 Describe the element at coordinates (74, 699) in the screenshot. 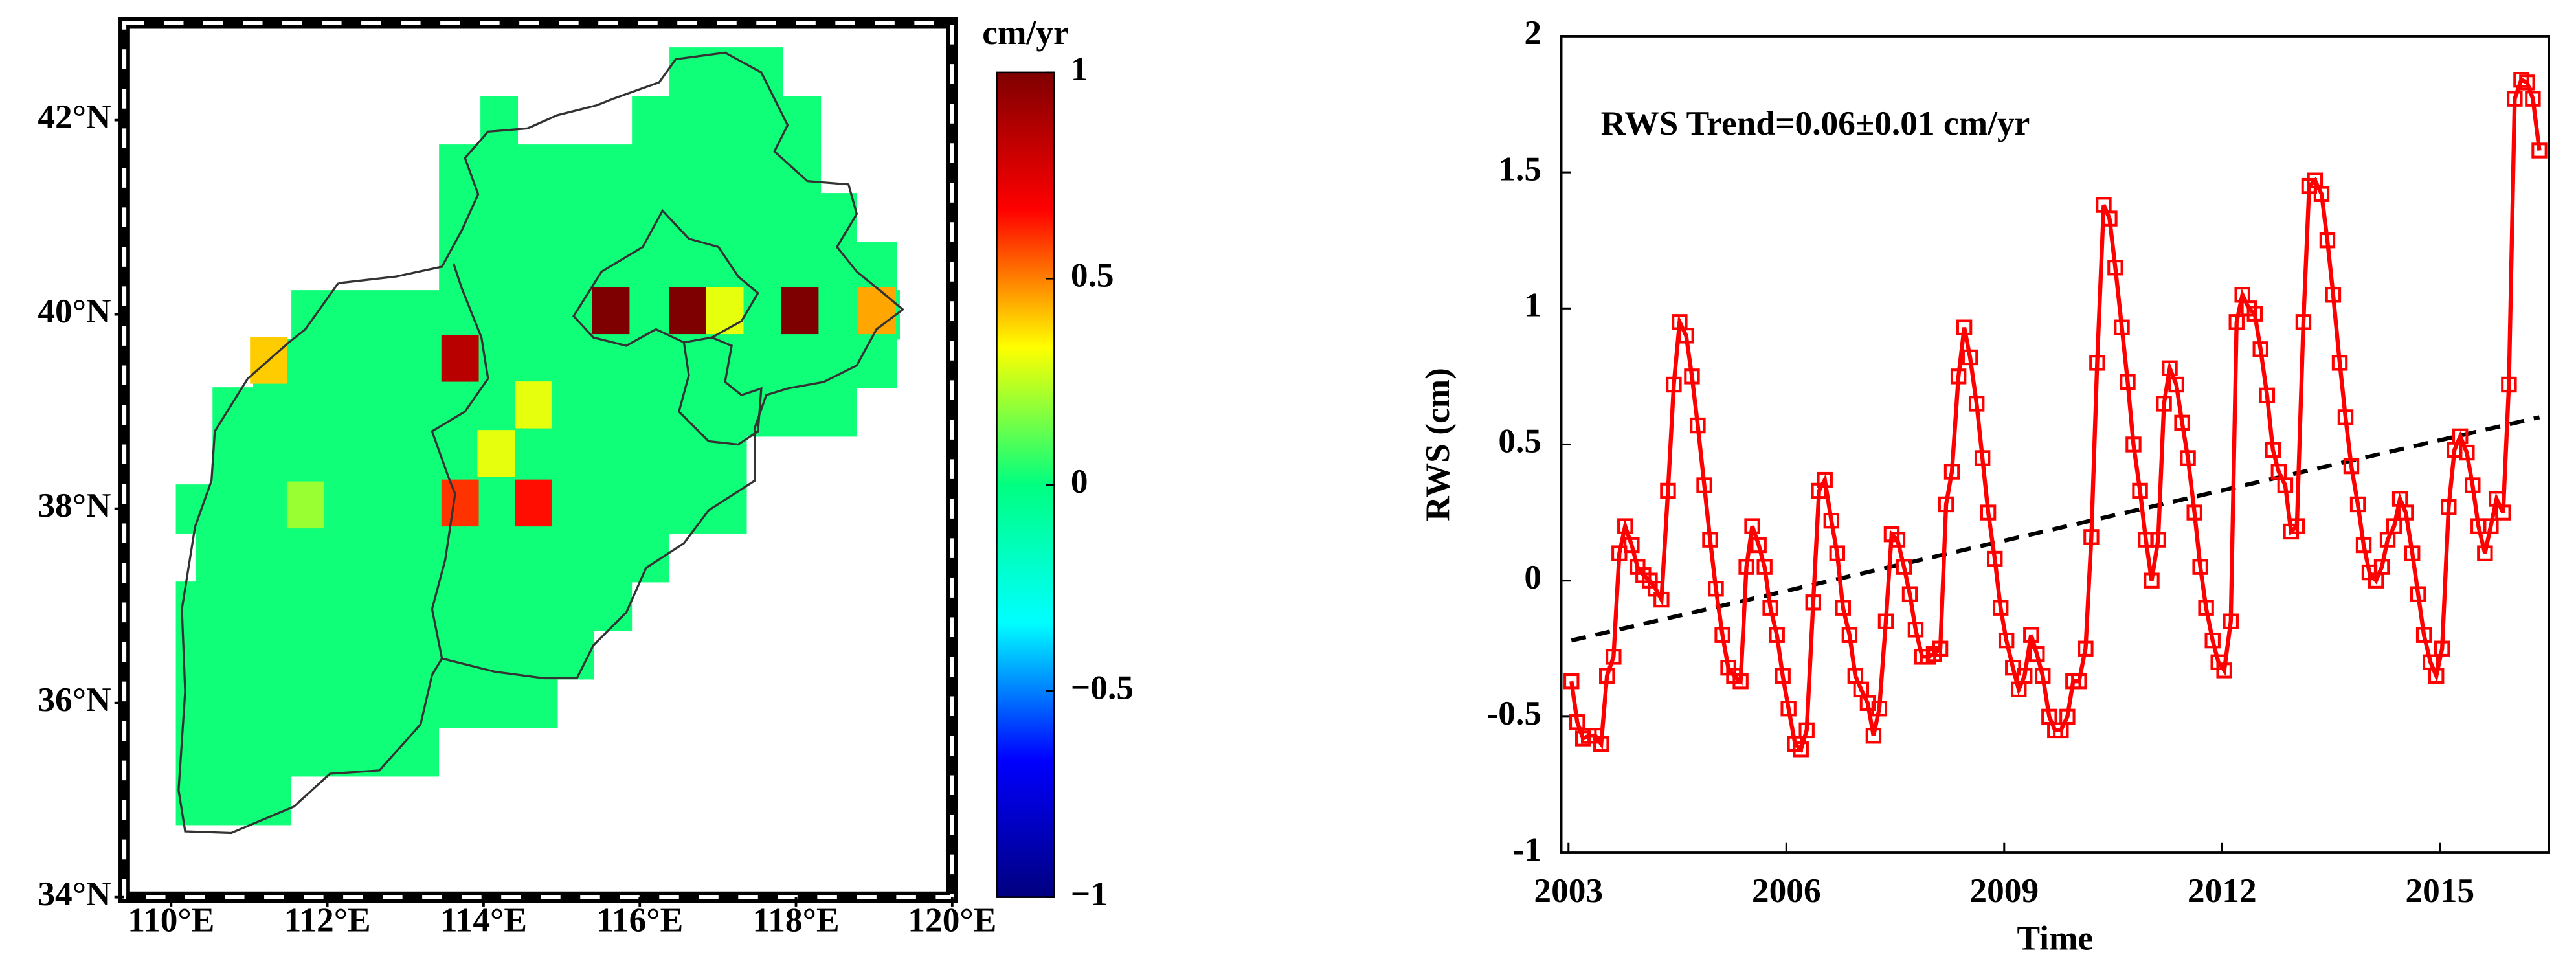

I see `y-tick-label: 36°N` at that location.